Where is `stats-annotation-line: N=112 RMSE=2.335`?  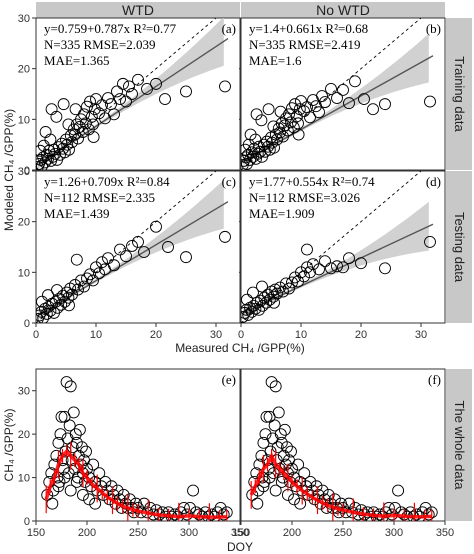
stats-annotation-line: N=112 RMSE=2.335 is located at coordinates (99, 197).